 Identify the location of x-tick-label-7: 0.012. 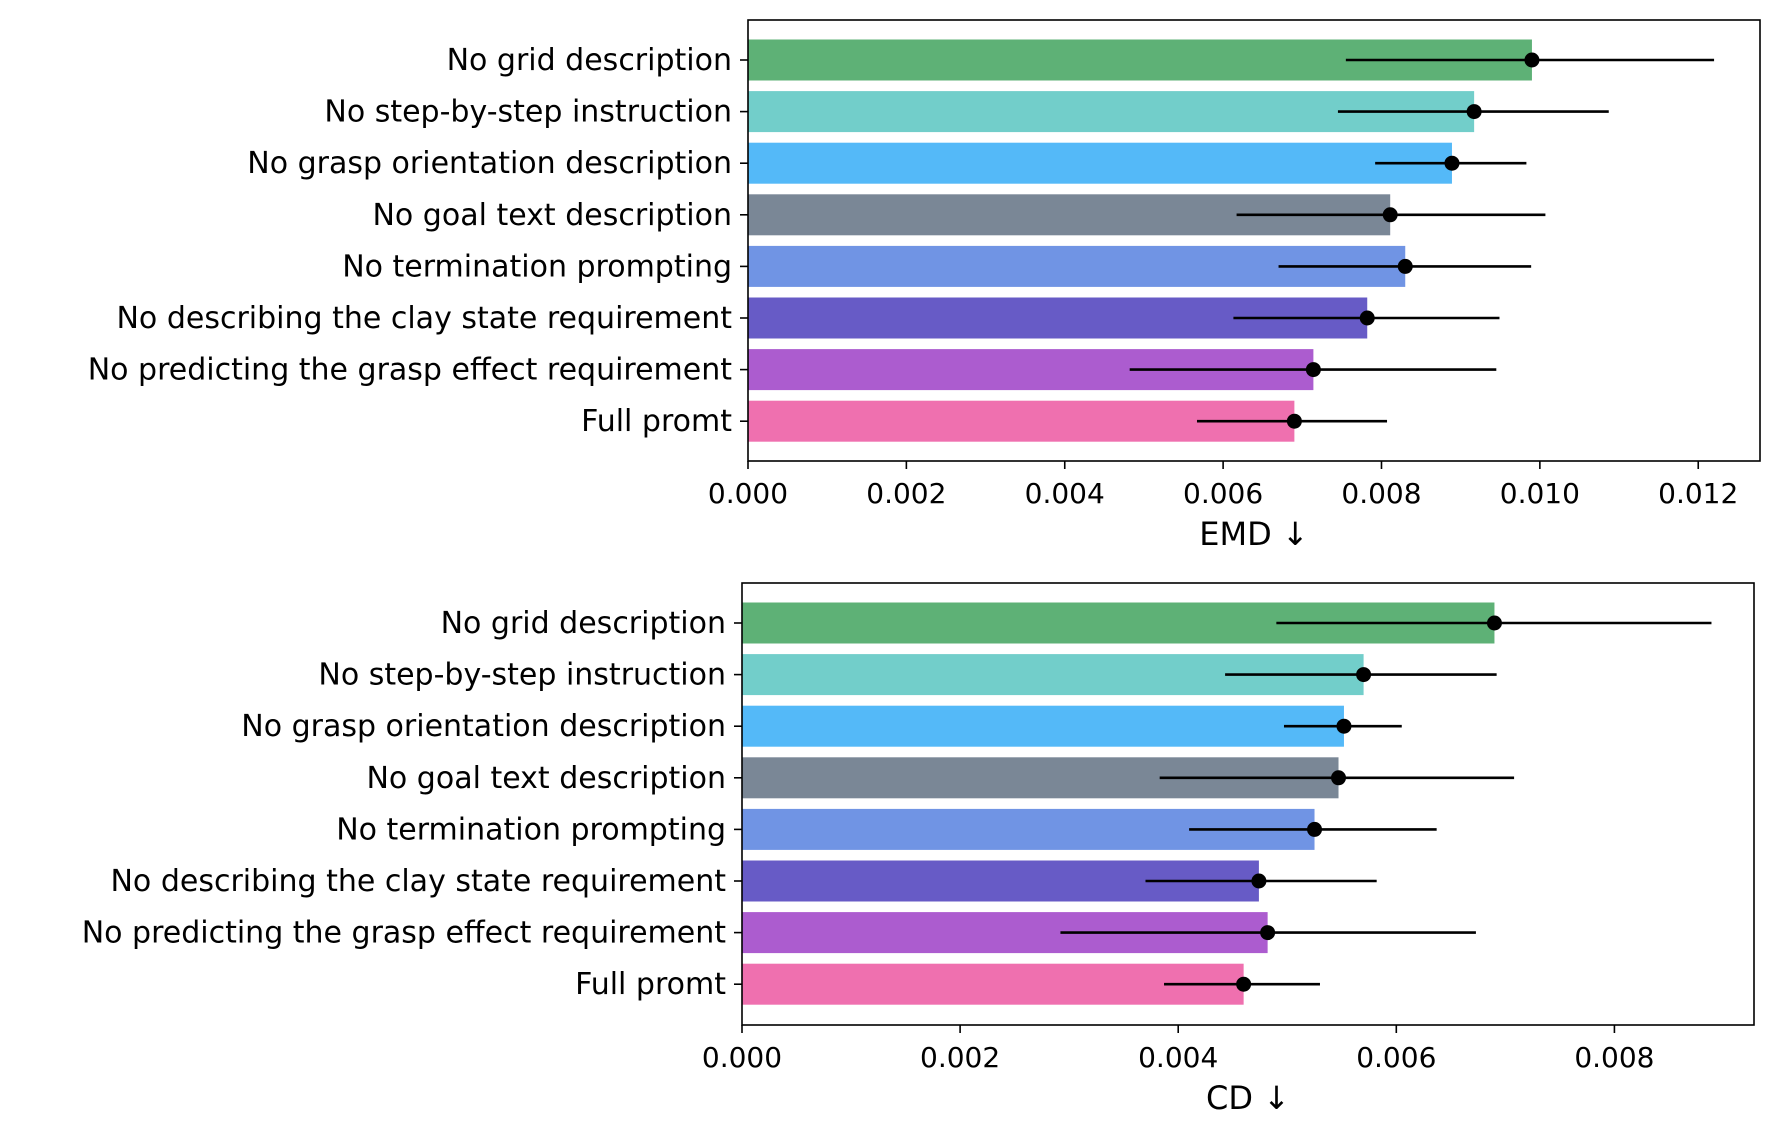
(1698, 493).